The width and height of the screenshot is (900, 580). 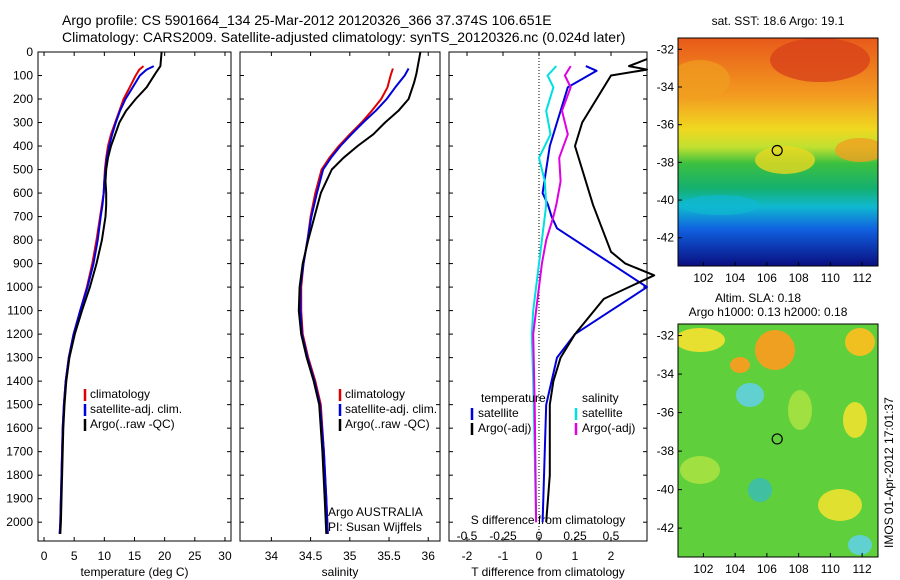 I want to click on depth-tick-label: 1300, so click(x=19, y=358).